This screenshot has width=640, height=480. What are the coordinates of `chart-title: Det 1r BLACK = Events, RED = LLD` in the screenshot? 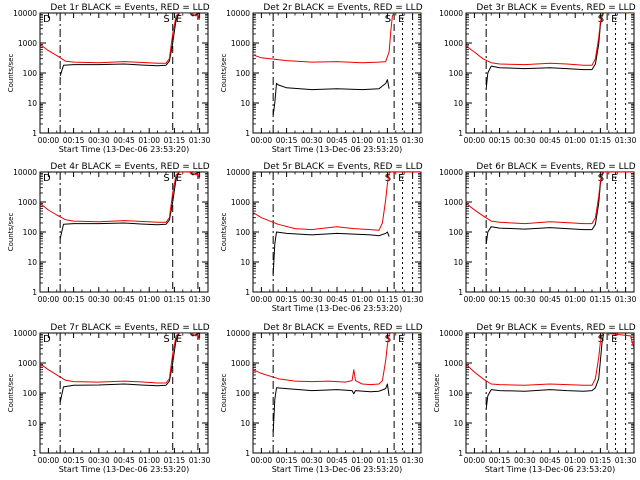 It's located at (129, 8).